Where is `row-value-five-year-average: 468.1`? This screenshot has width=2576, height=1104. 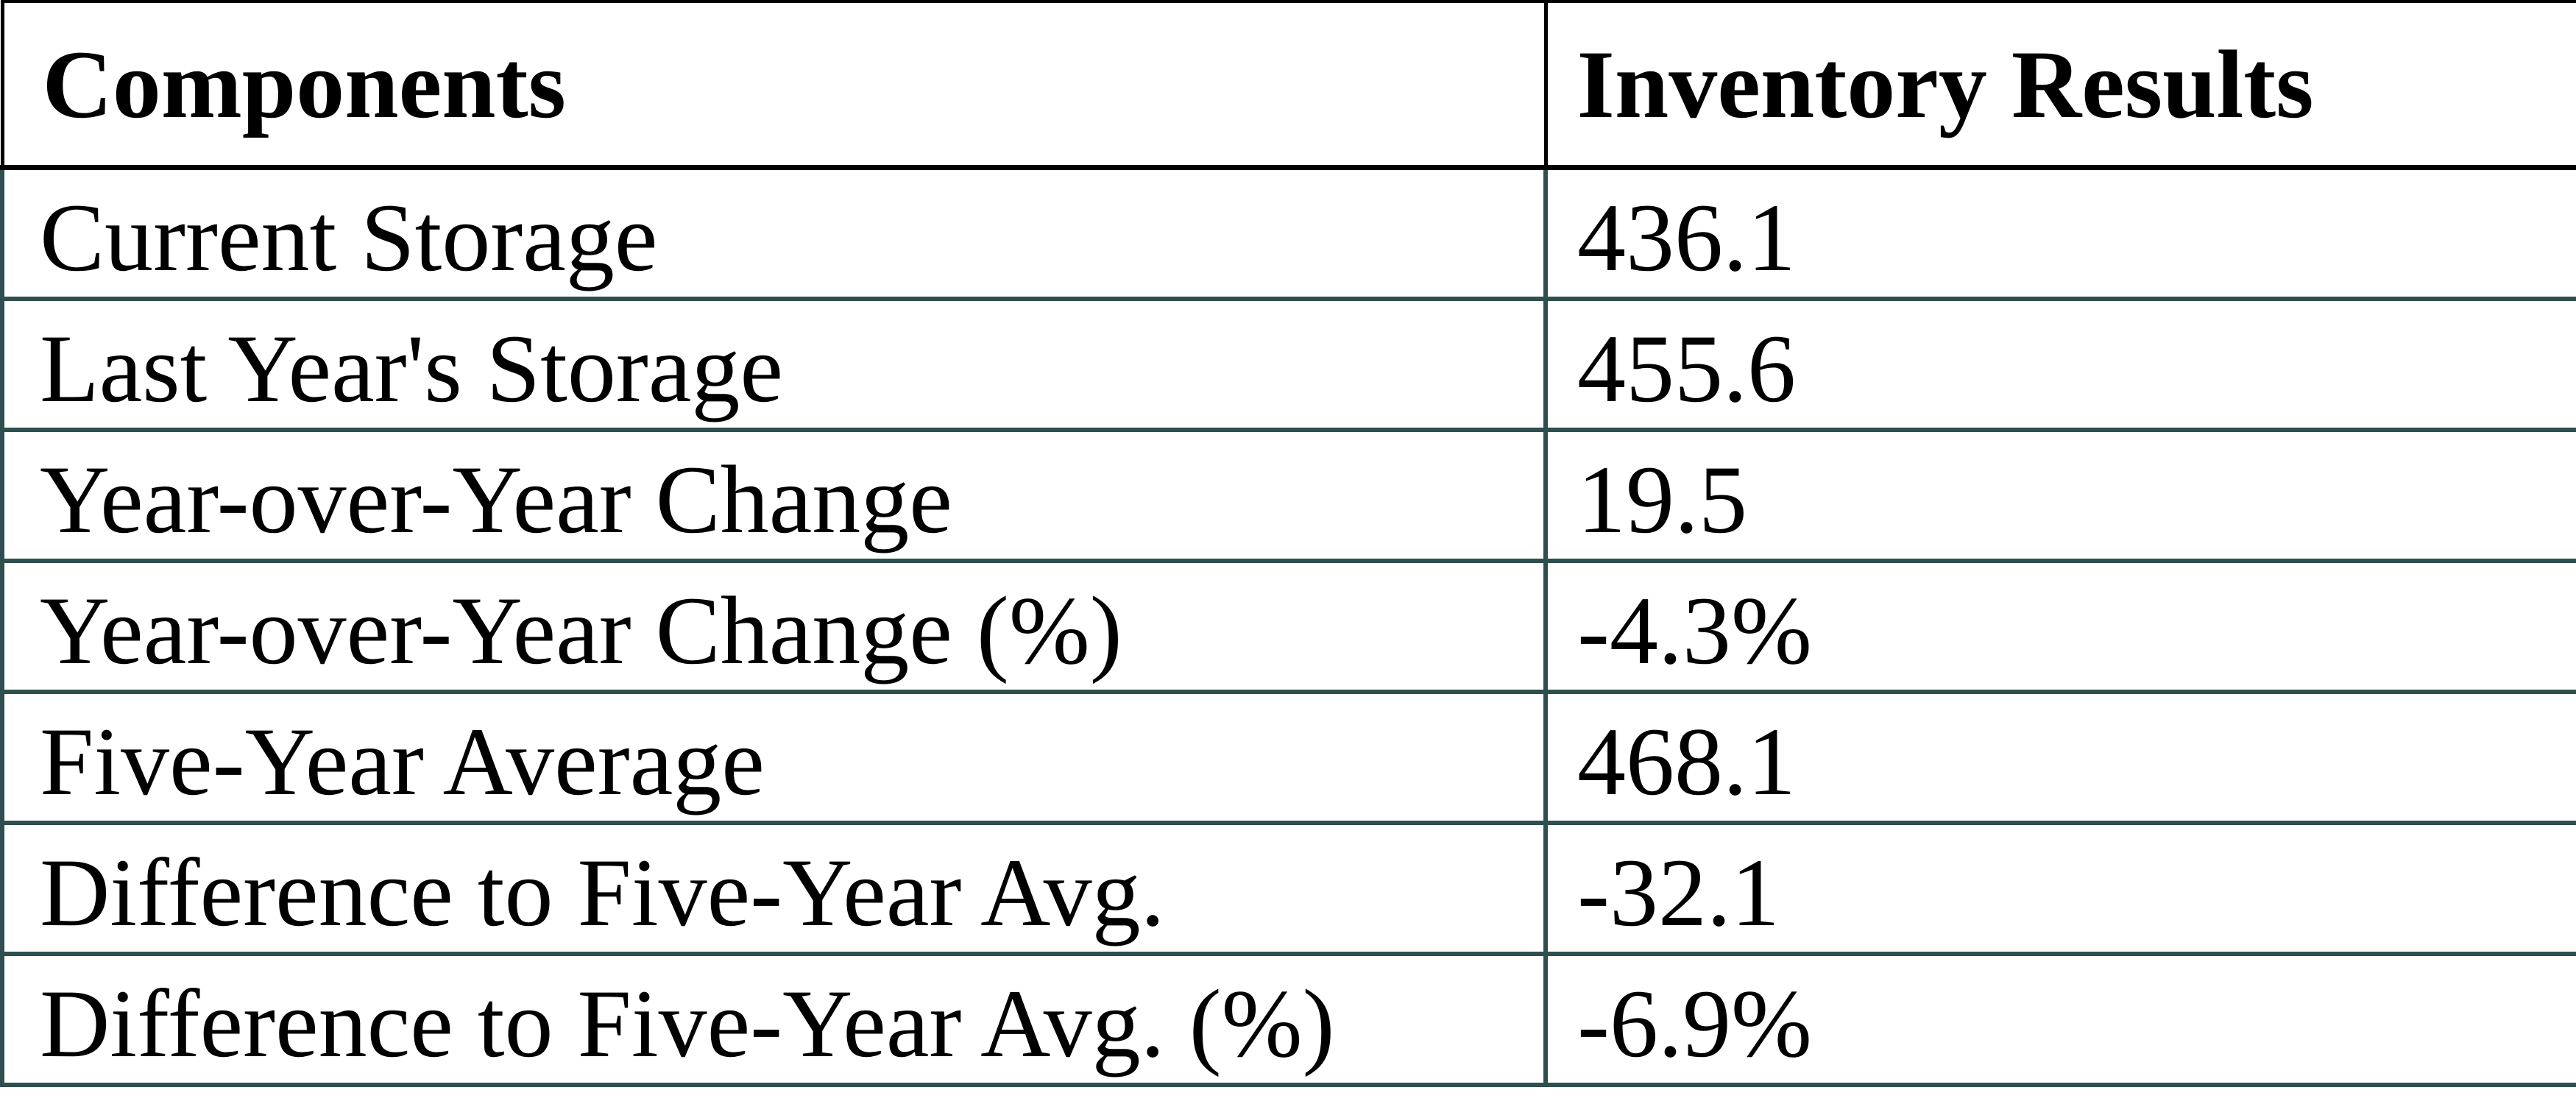 row-value-five-year-average: 468.1 is located at coordinates (2059, 758).